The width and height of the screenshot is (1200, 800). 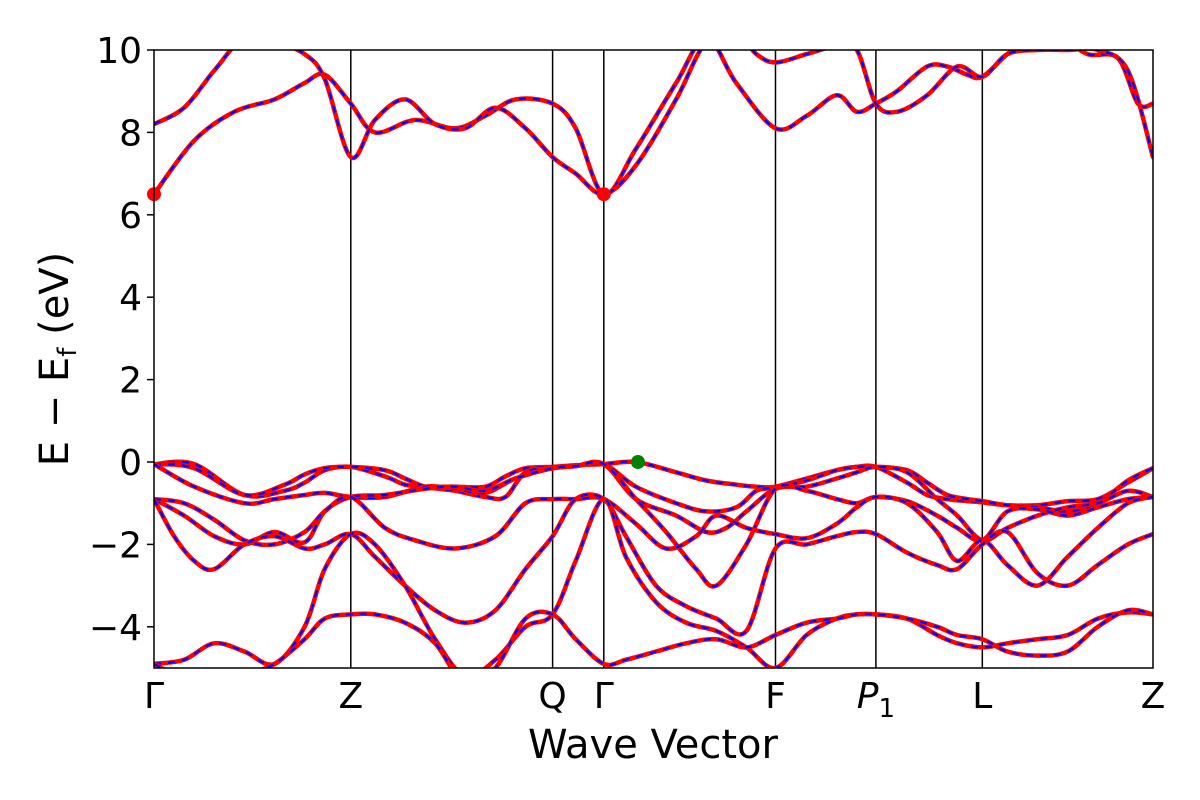 What do you see at coordinates (130, 298) in the screenshot?
I see `y-tick-label: 4` at bounding box center [130, 298].